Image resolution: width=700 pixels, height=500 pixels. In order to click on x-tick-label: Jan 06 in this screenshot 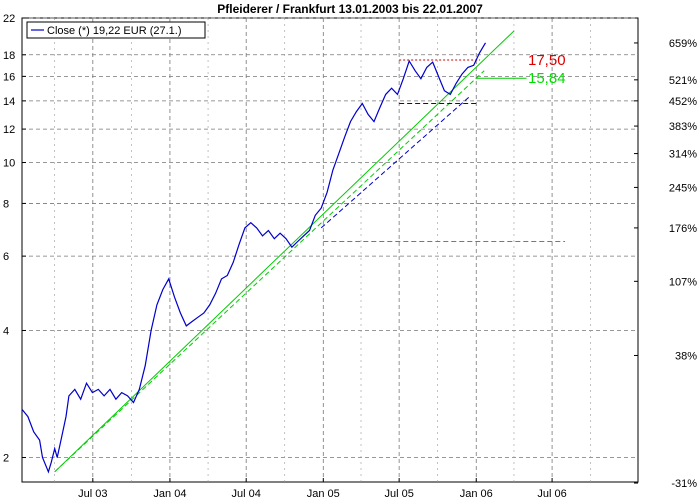, I will do `click(476, 494)`.